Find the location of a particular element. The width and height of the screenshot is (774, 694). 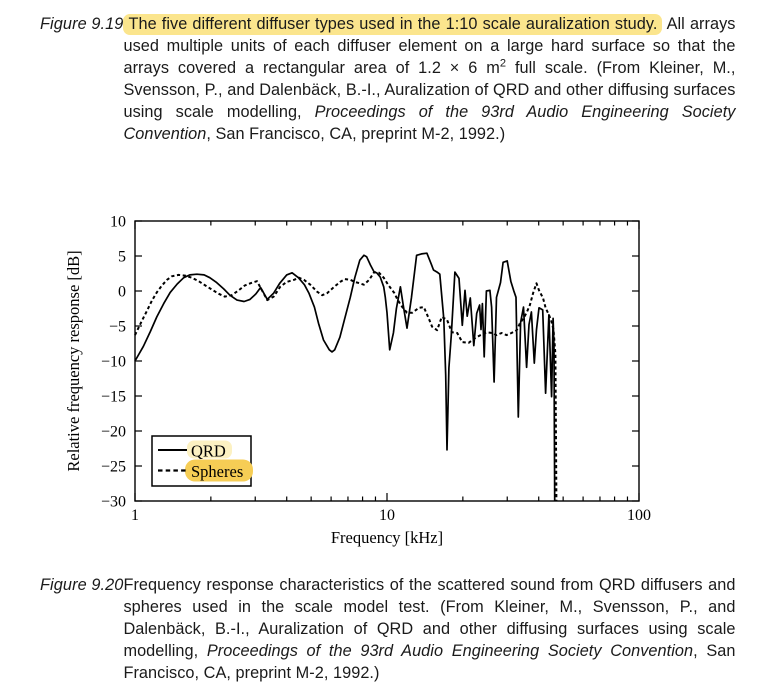

superscript-2: 2 is located at coordinates (503, 63).